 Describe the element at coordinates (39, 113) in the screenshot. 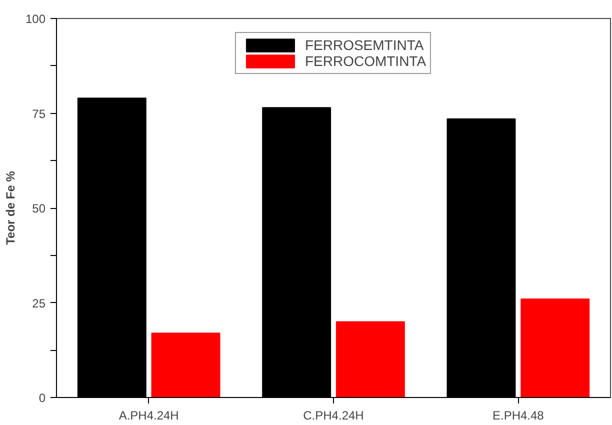

I see `y-tick-label: 75` at that location.